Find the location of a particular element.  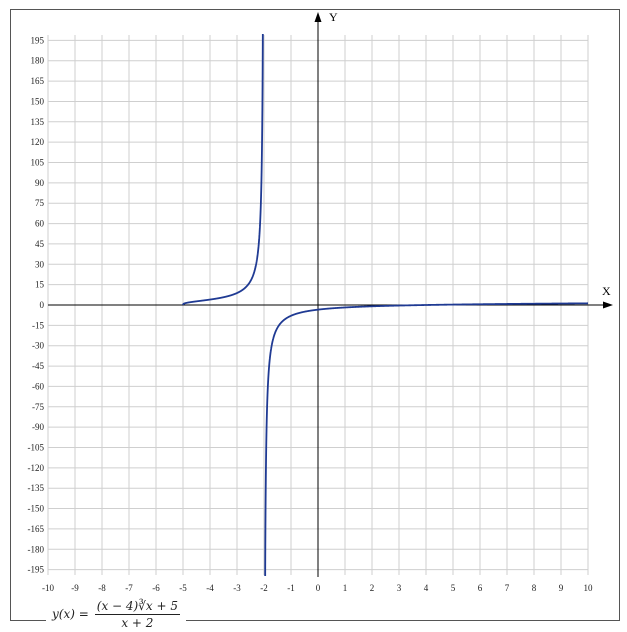

x-tick-label: 9 is located at coordinates (561, 588).